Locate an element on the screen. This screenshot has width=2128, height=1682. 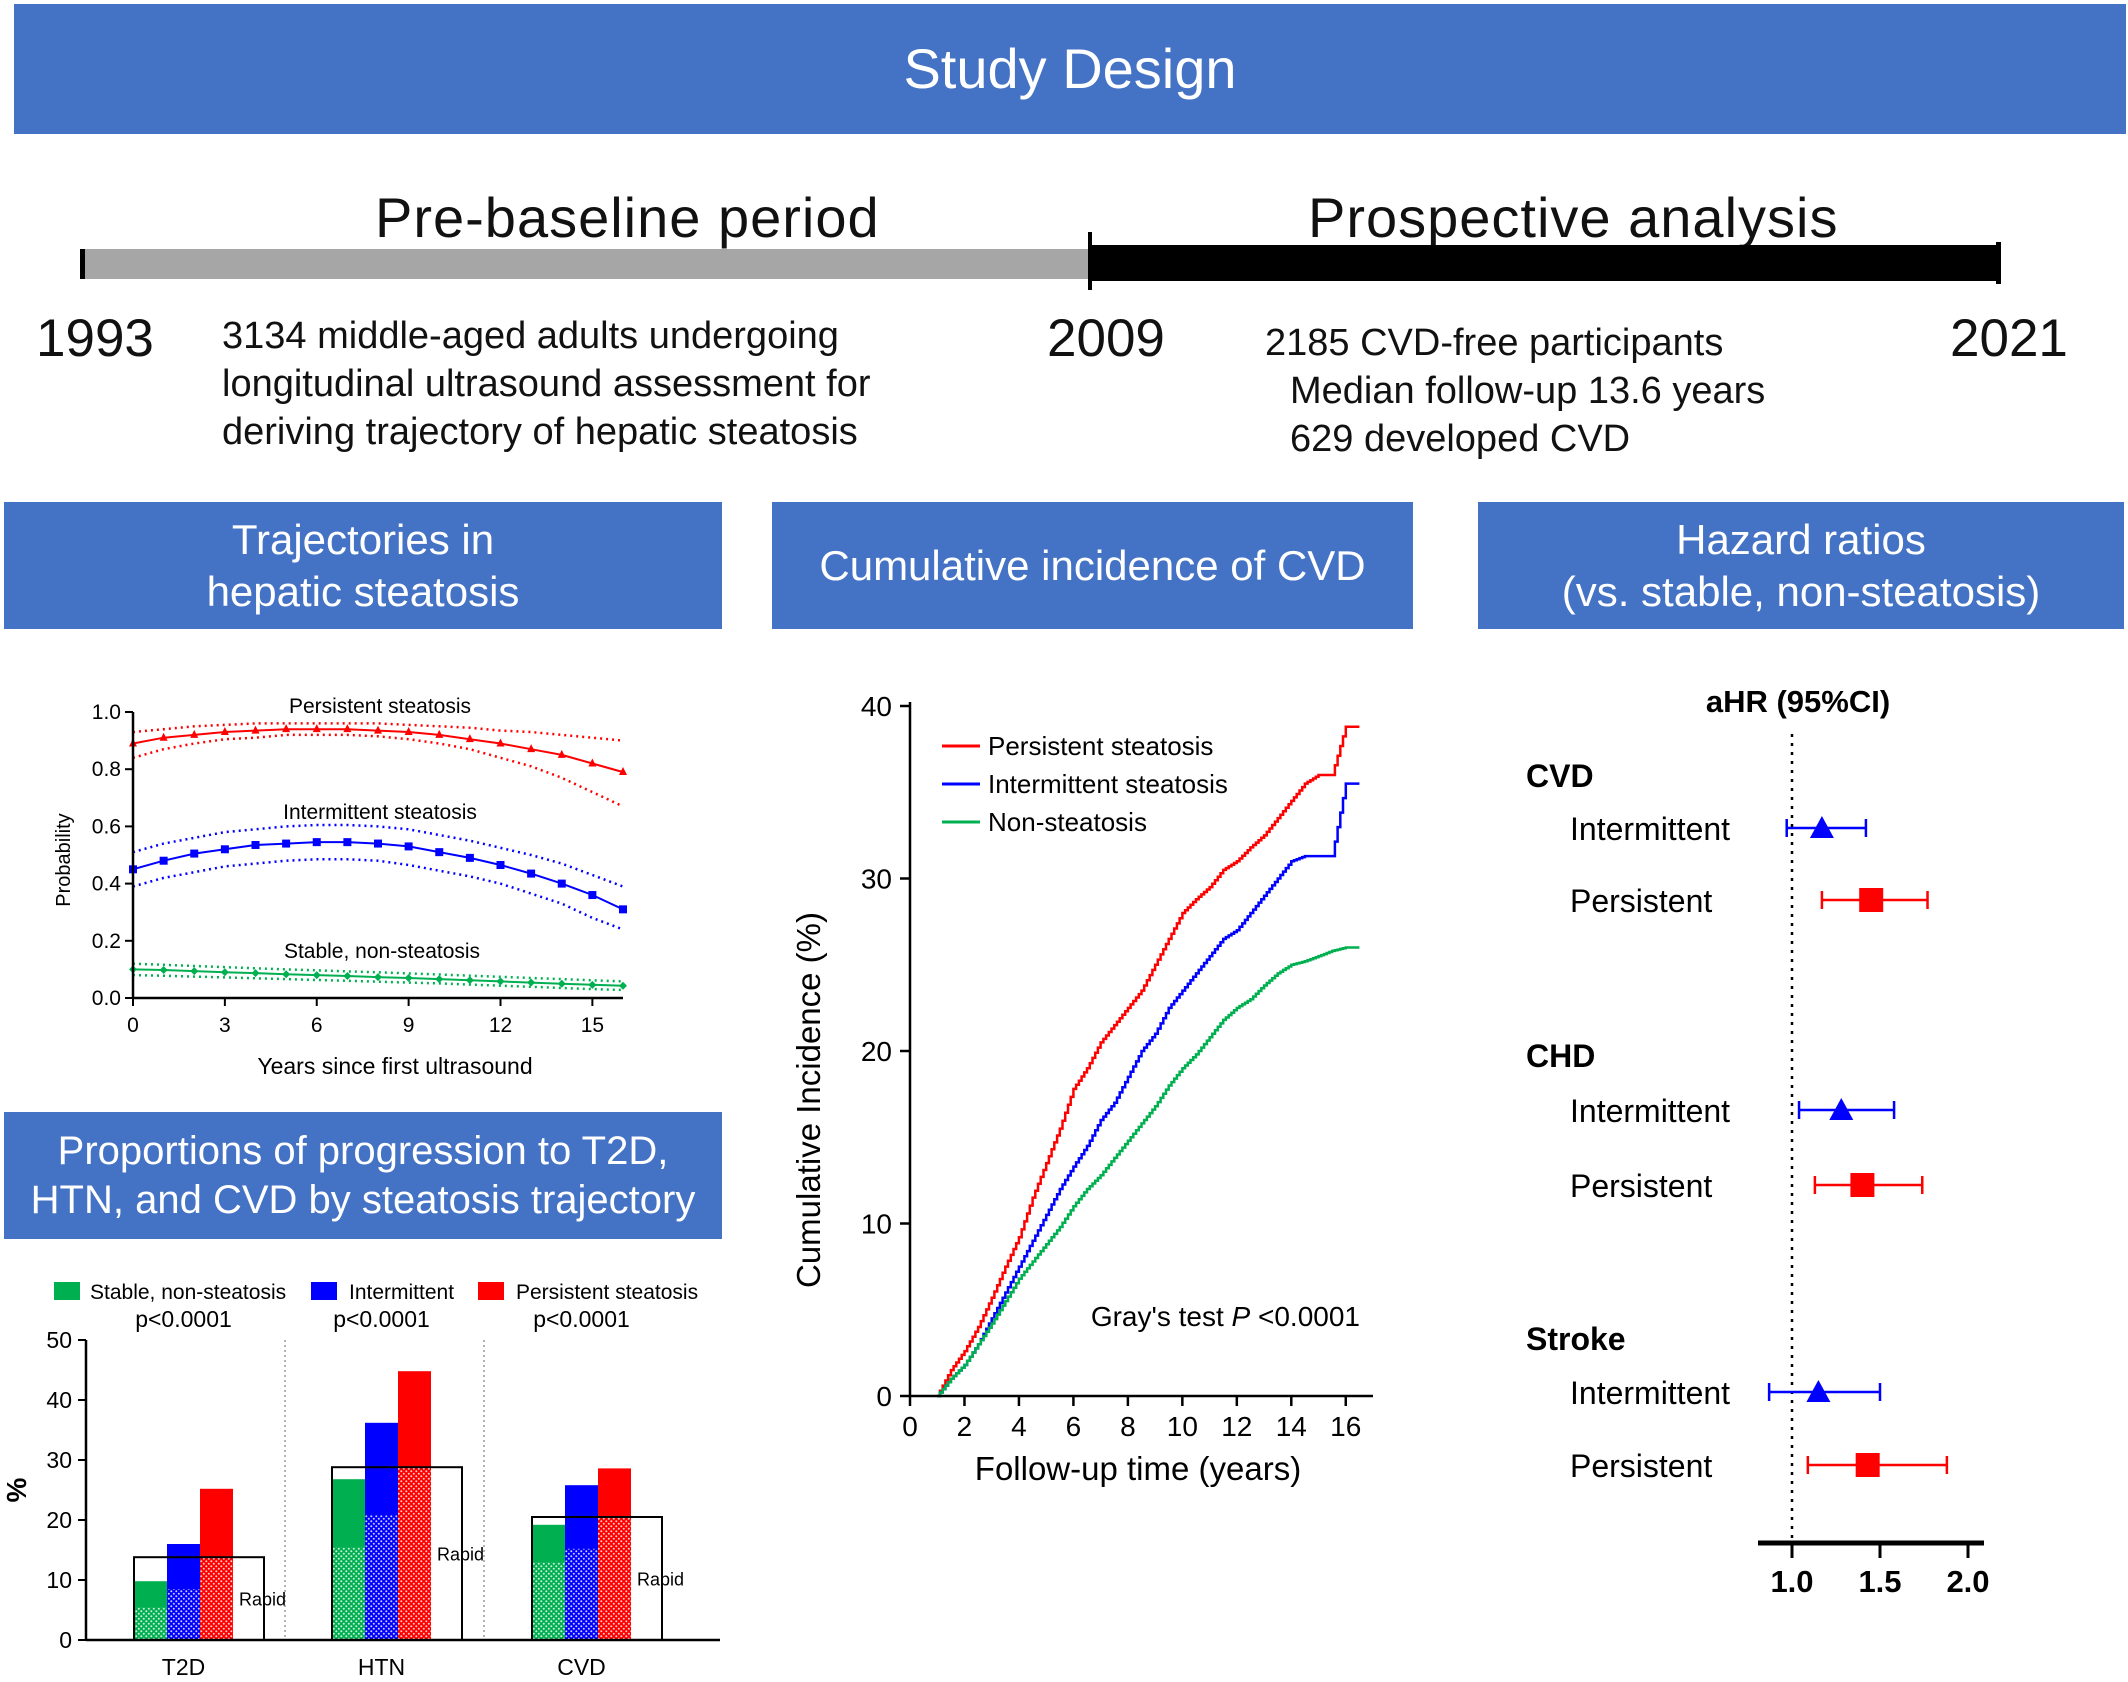
forest-point-cvd-persistent is located at coordinates (1871, 900).